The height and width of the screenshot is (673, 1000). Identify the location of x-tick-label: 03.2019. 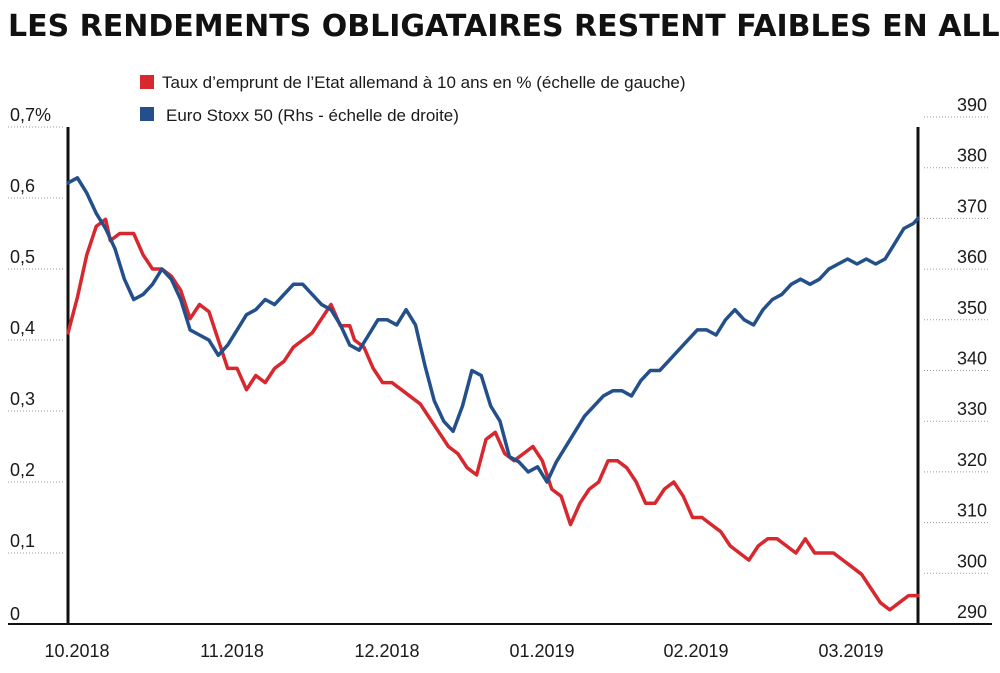
(850, 651).